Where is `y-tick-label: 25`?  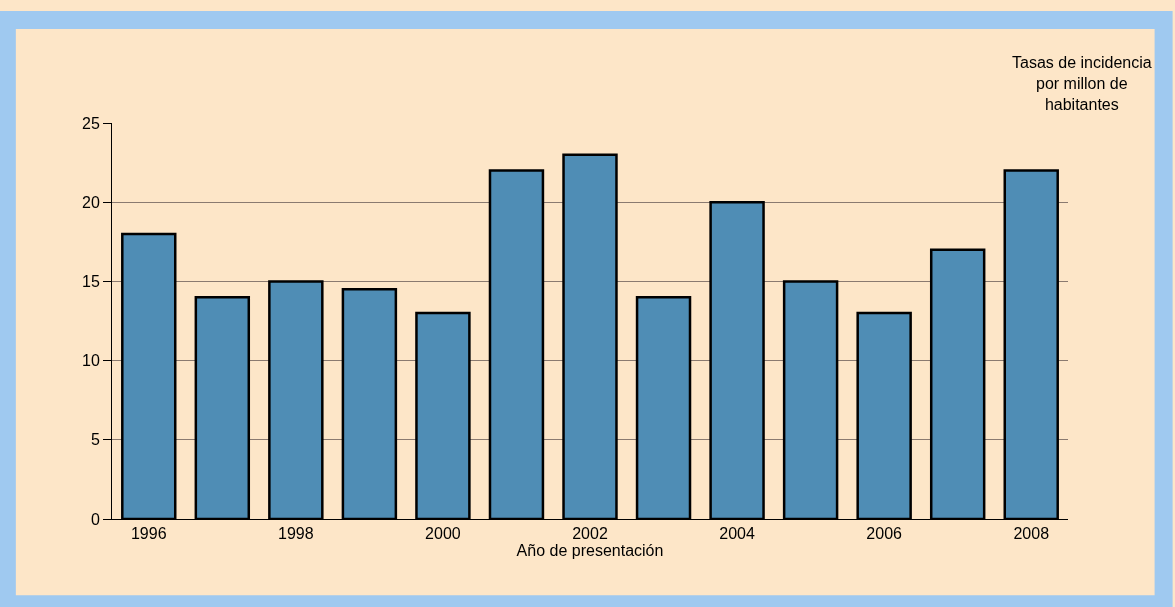
y-tick-label: 25 is located at coordinates (91, 123).